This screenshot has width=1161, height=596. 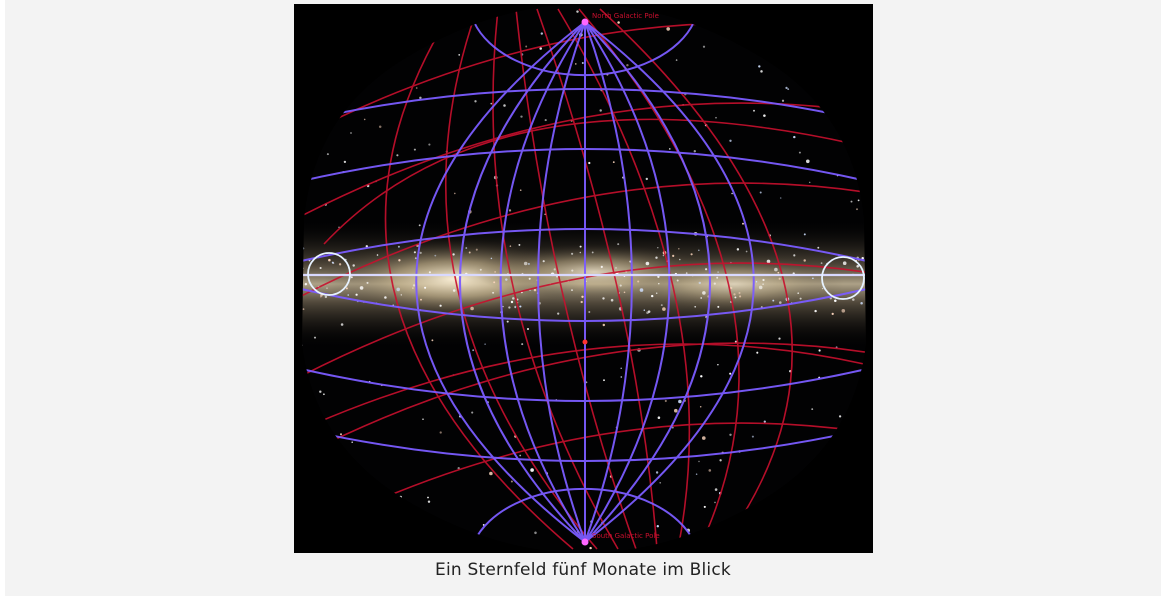 I want to click on galactic-polar-circle, so click(x=584, y=515).